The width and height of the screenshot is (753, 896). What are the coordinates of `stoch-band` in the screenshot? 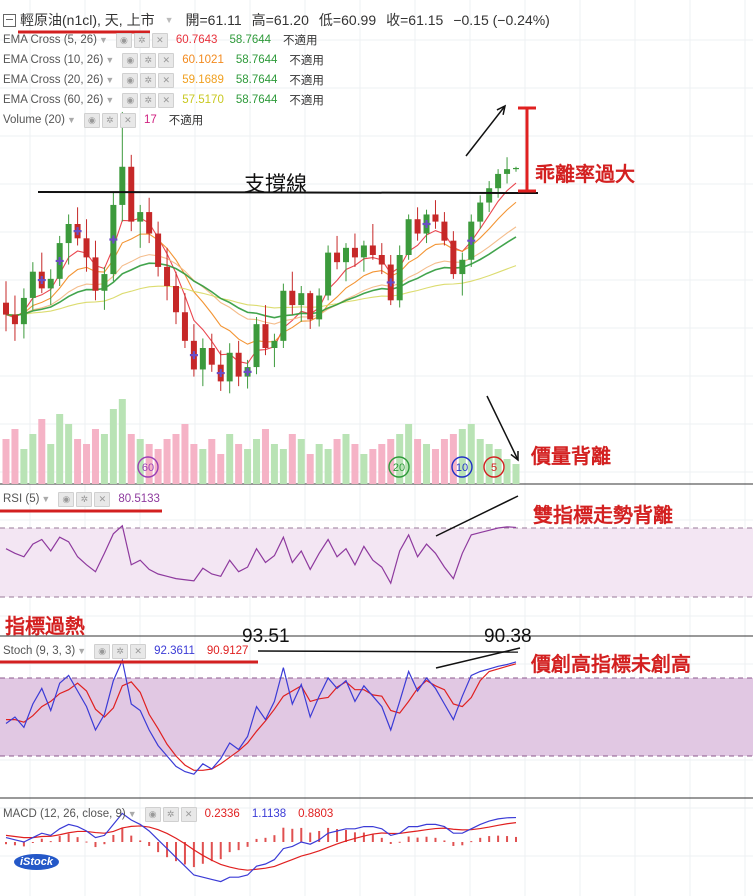 It's located at (376, 717).